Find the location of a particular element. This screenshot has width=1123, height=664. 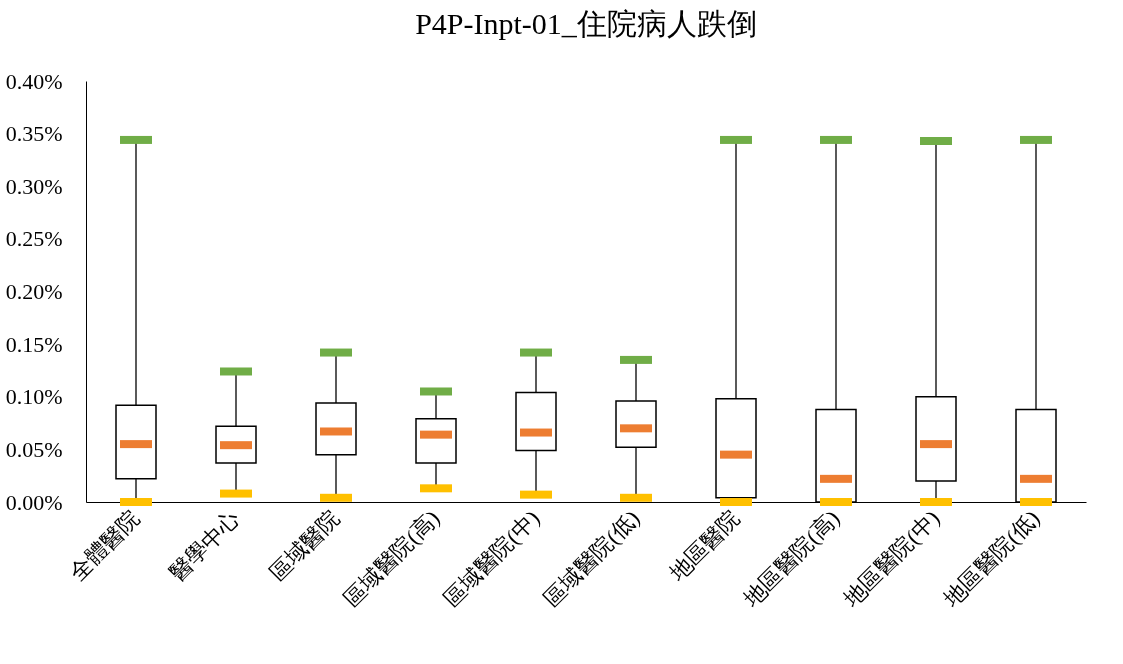

x-tick-label: 醫學中心 is located at coordinates (204, 545).